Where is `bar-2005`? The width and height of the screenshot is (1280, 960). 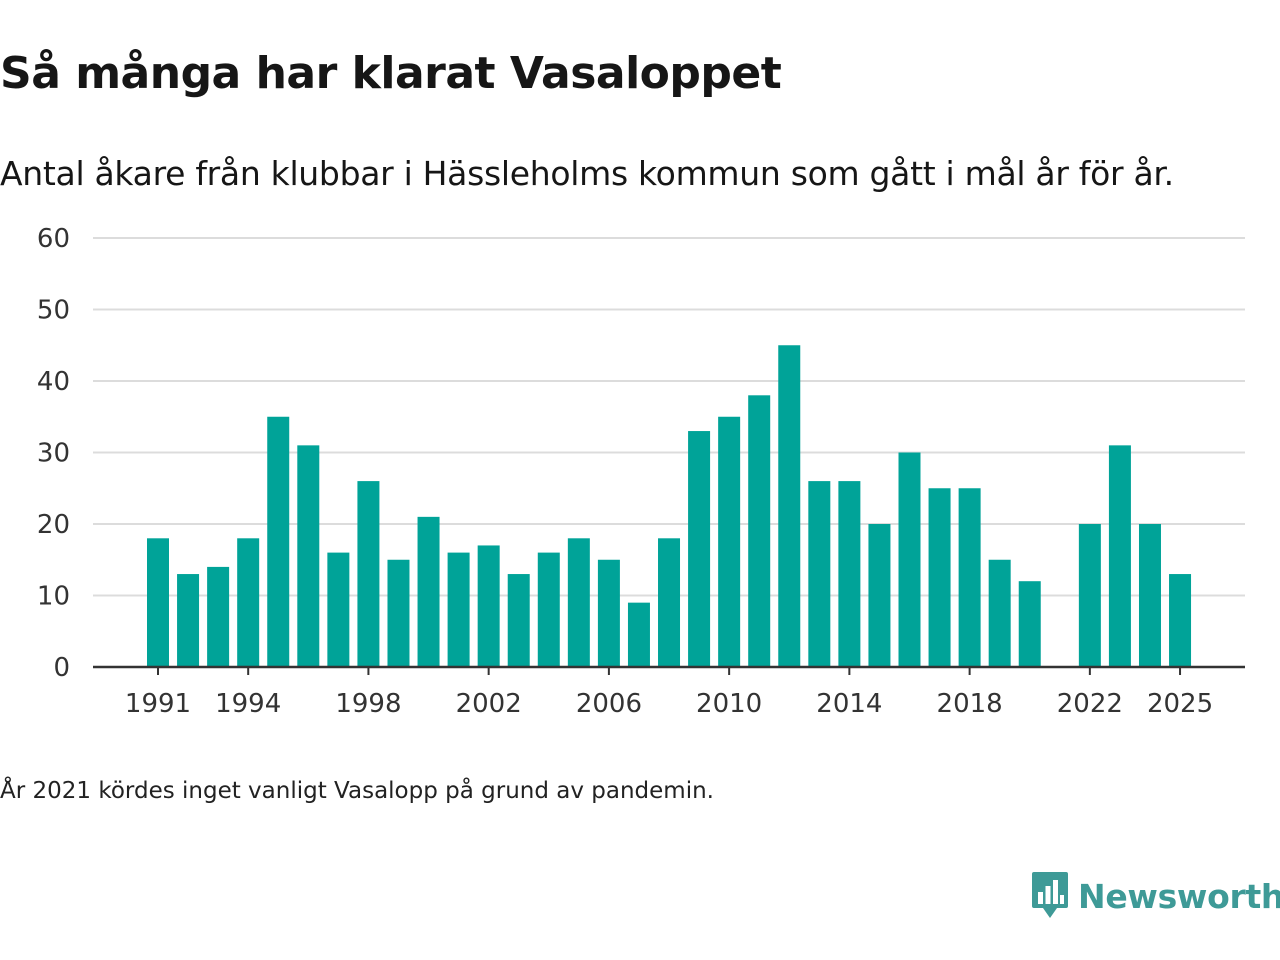
bar-2005 is located at coordinates (578, 602).